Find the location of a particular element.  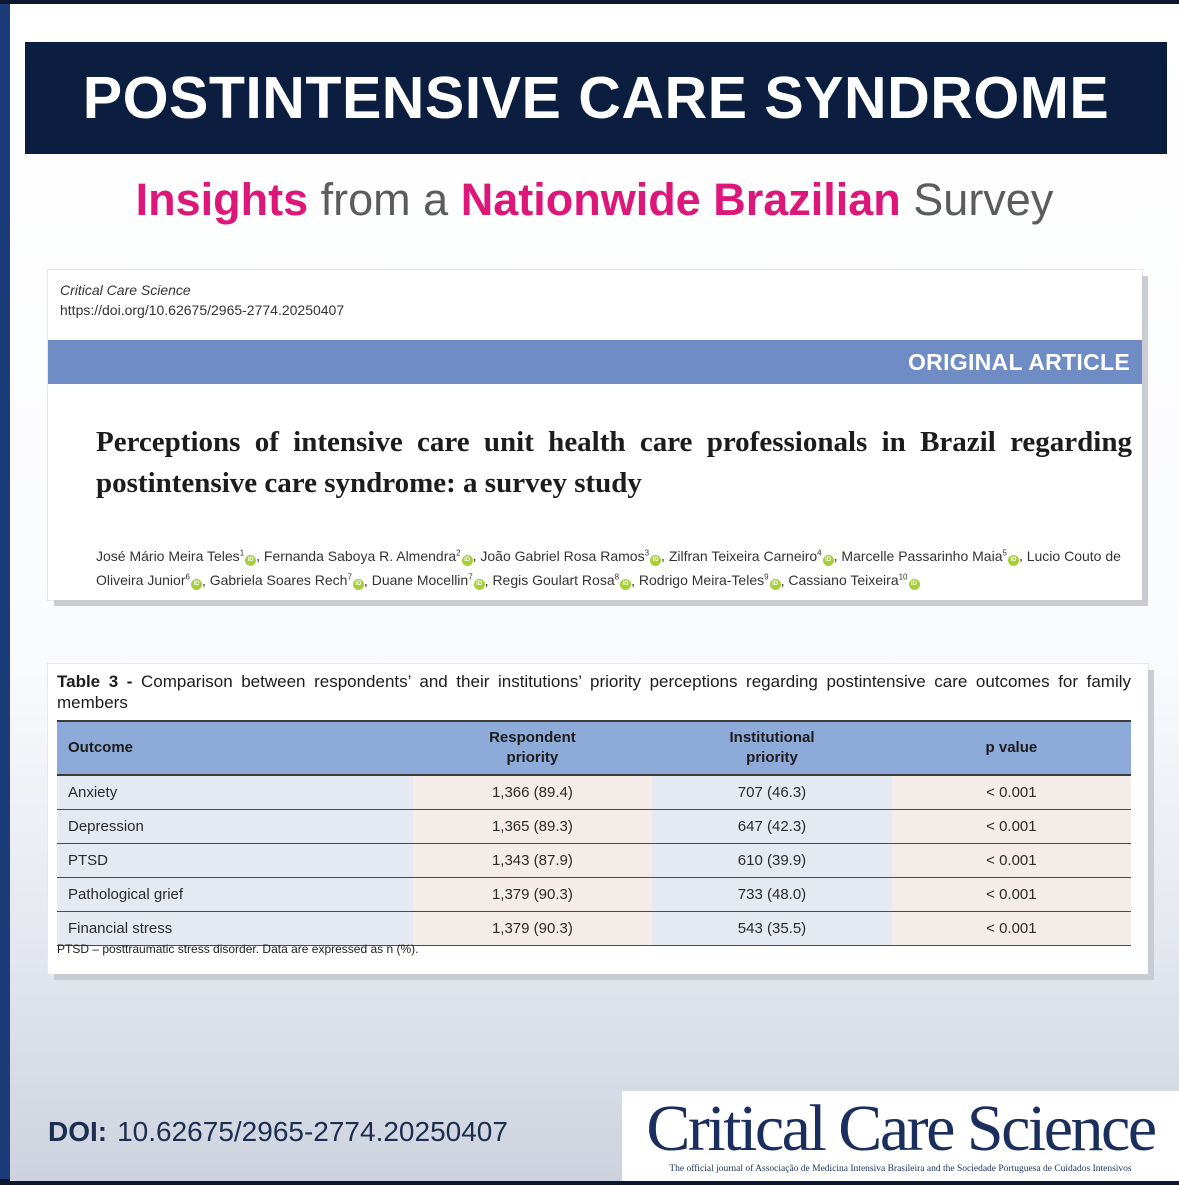

subtitle-insights: Insights is located at coordinates (222, 199).